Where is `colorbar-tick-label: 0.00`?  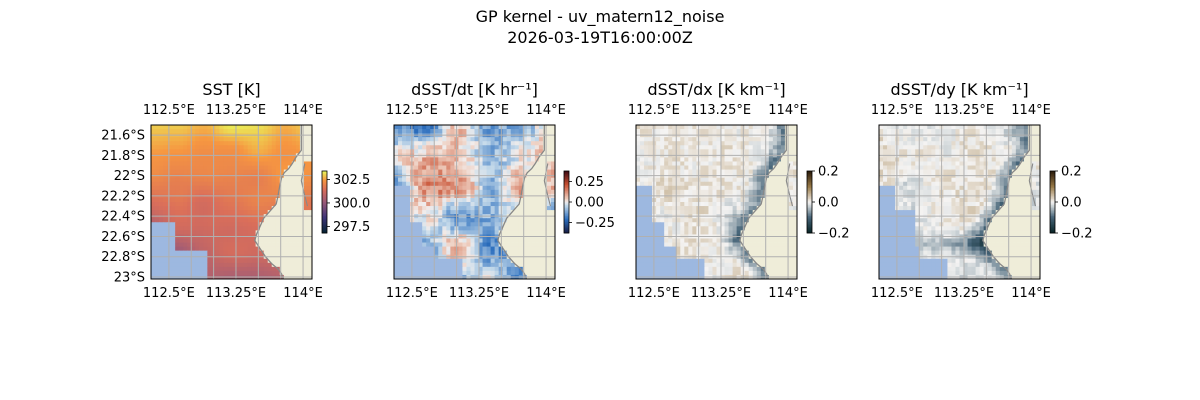
colorbar-tick-label: 0.00 is located at coordinates (589, 203).